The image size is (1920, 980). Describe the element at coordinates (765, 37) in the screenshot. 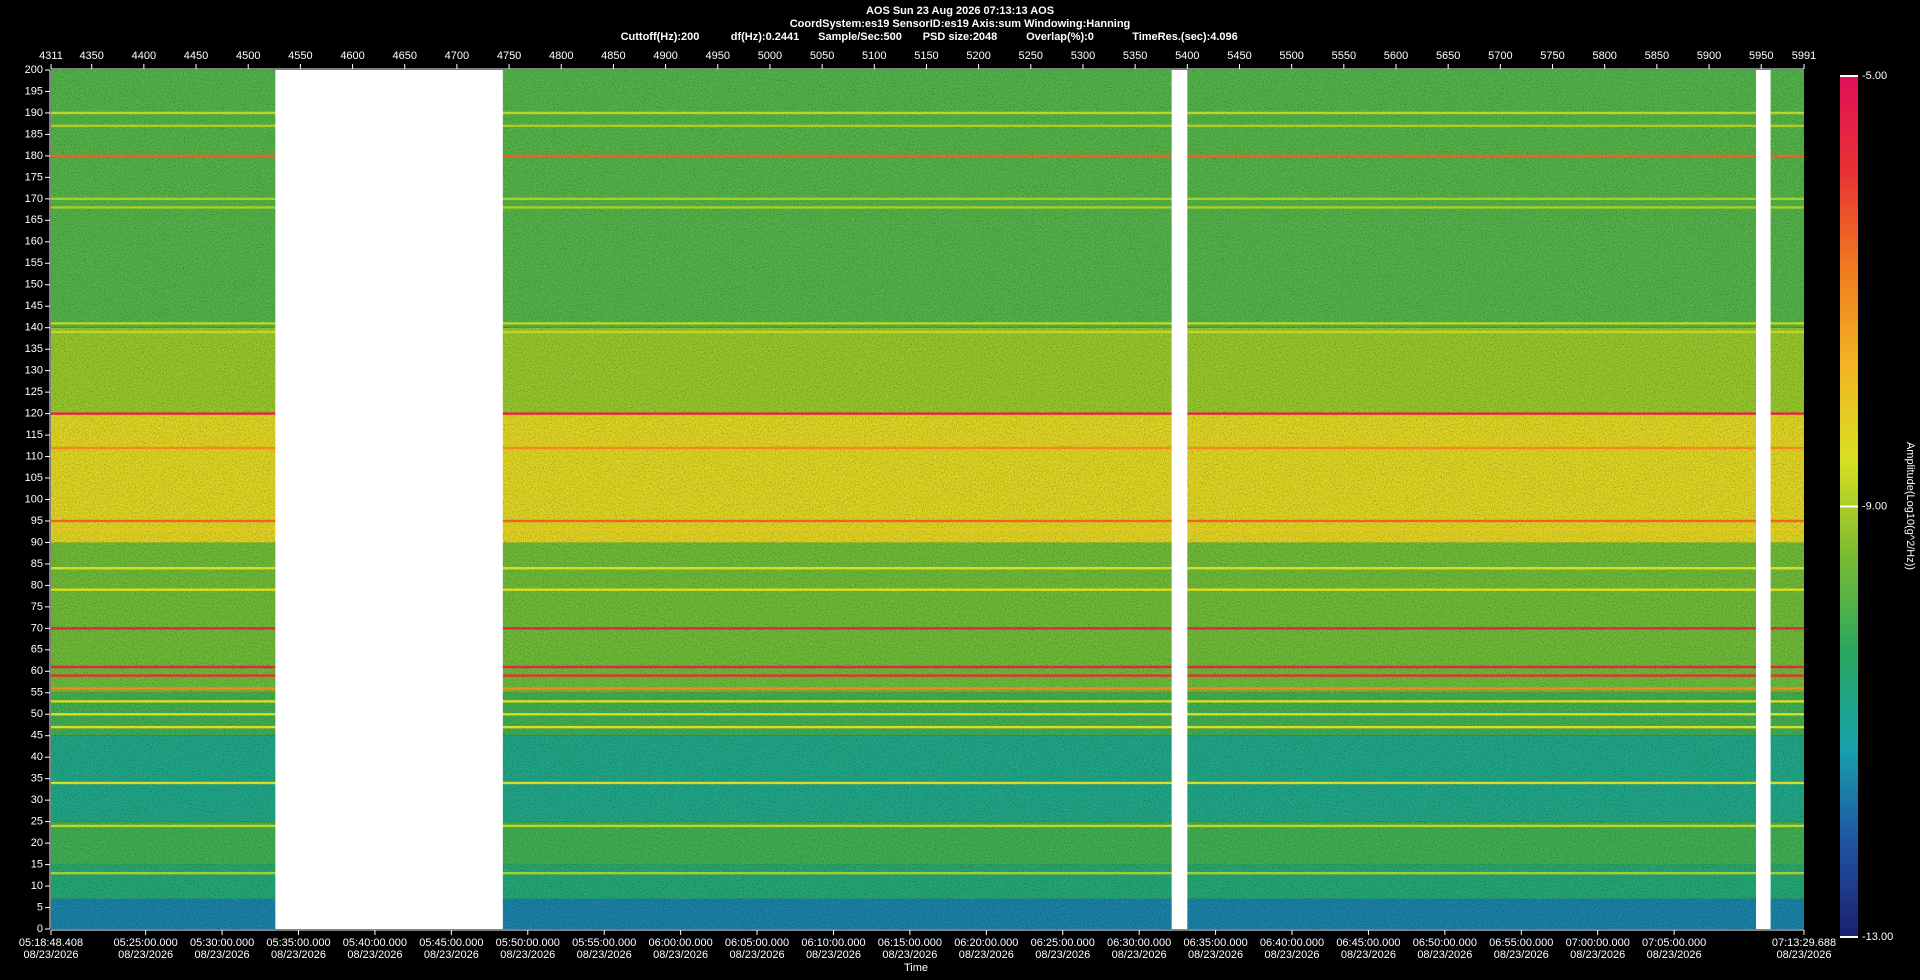

I see `param-label: df(Hz):0.2441` at that location.